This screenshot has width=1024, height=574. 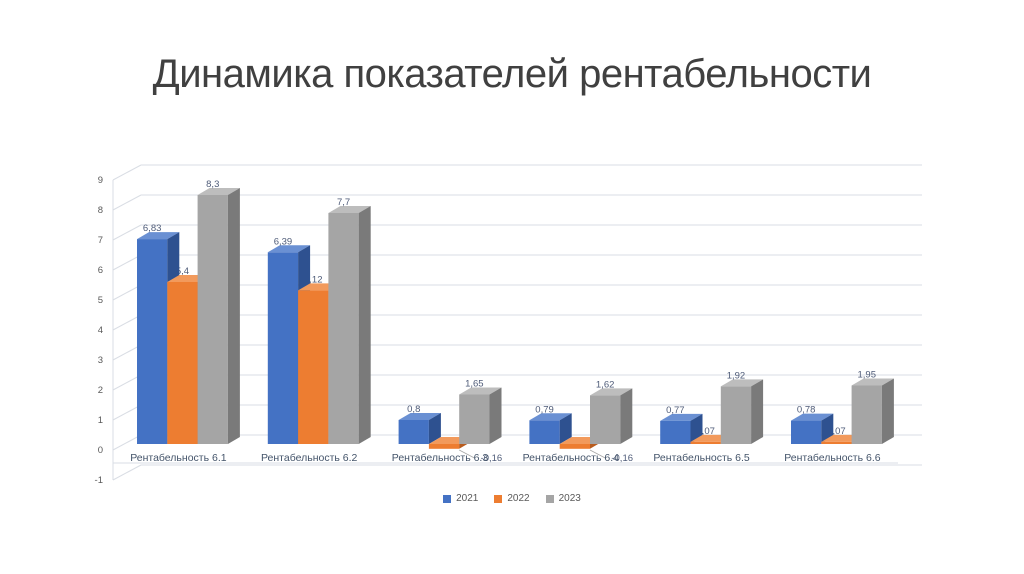 I want to click on y-axis-tick-label: 4, so click(x=100, y=330).